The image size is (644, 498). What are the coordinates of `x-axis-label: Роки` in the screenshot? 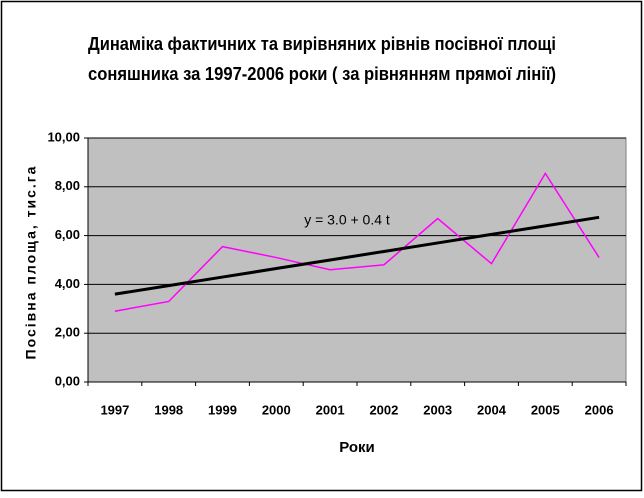 It's located at (357, 447).